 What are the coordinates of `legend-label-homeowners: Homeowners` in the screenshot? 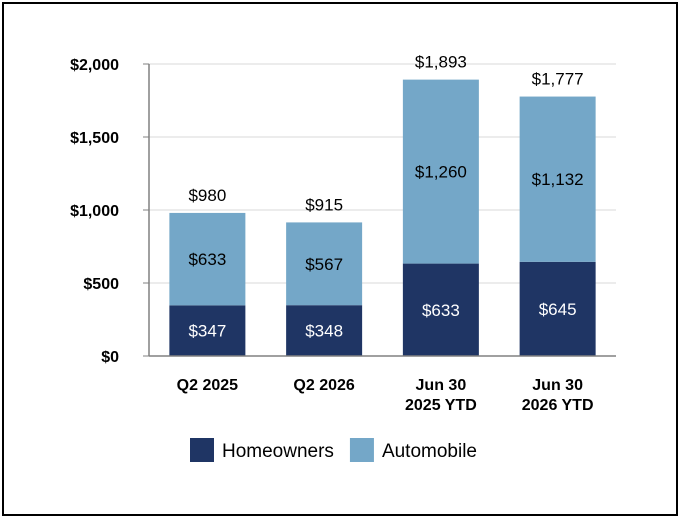 It's located at (278, 451).